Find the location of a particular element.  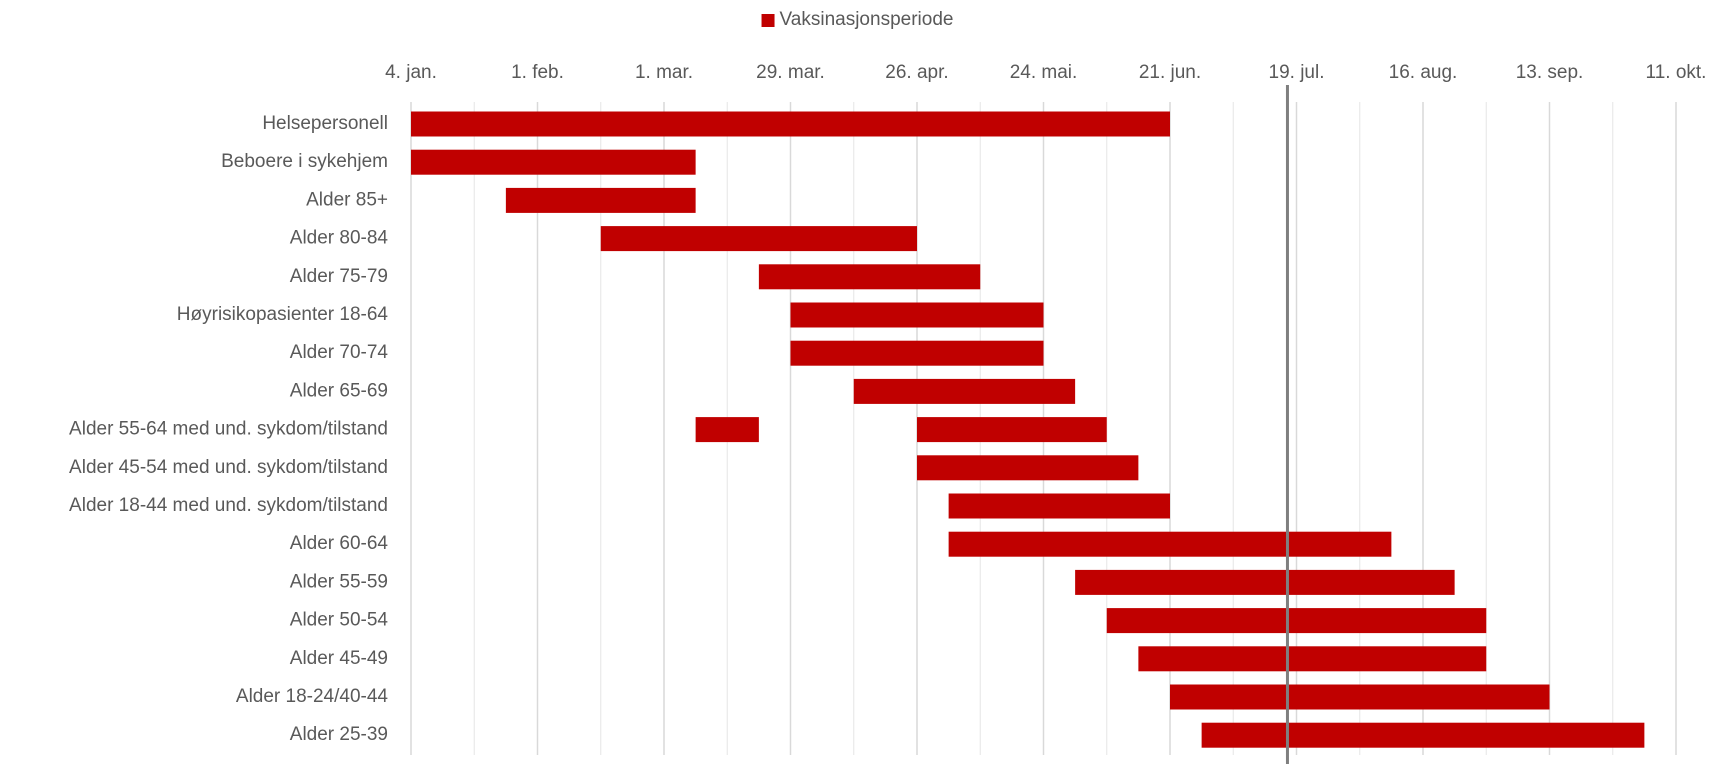

y-tick-label: Beboere i sykehjem is located at coordinates (304, 161).